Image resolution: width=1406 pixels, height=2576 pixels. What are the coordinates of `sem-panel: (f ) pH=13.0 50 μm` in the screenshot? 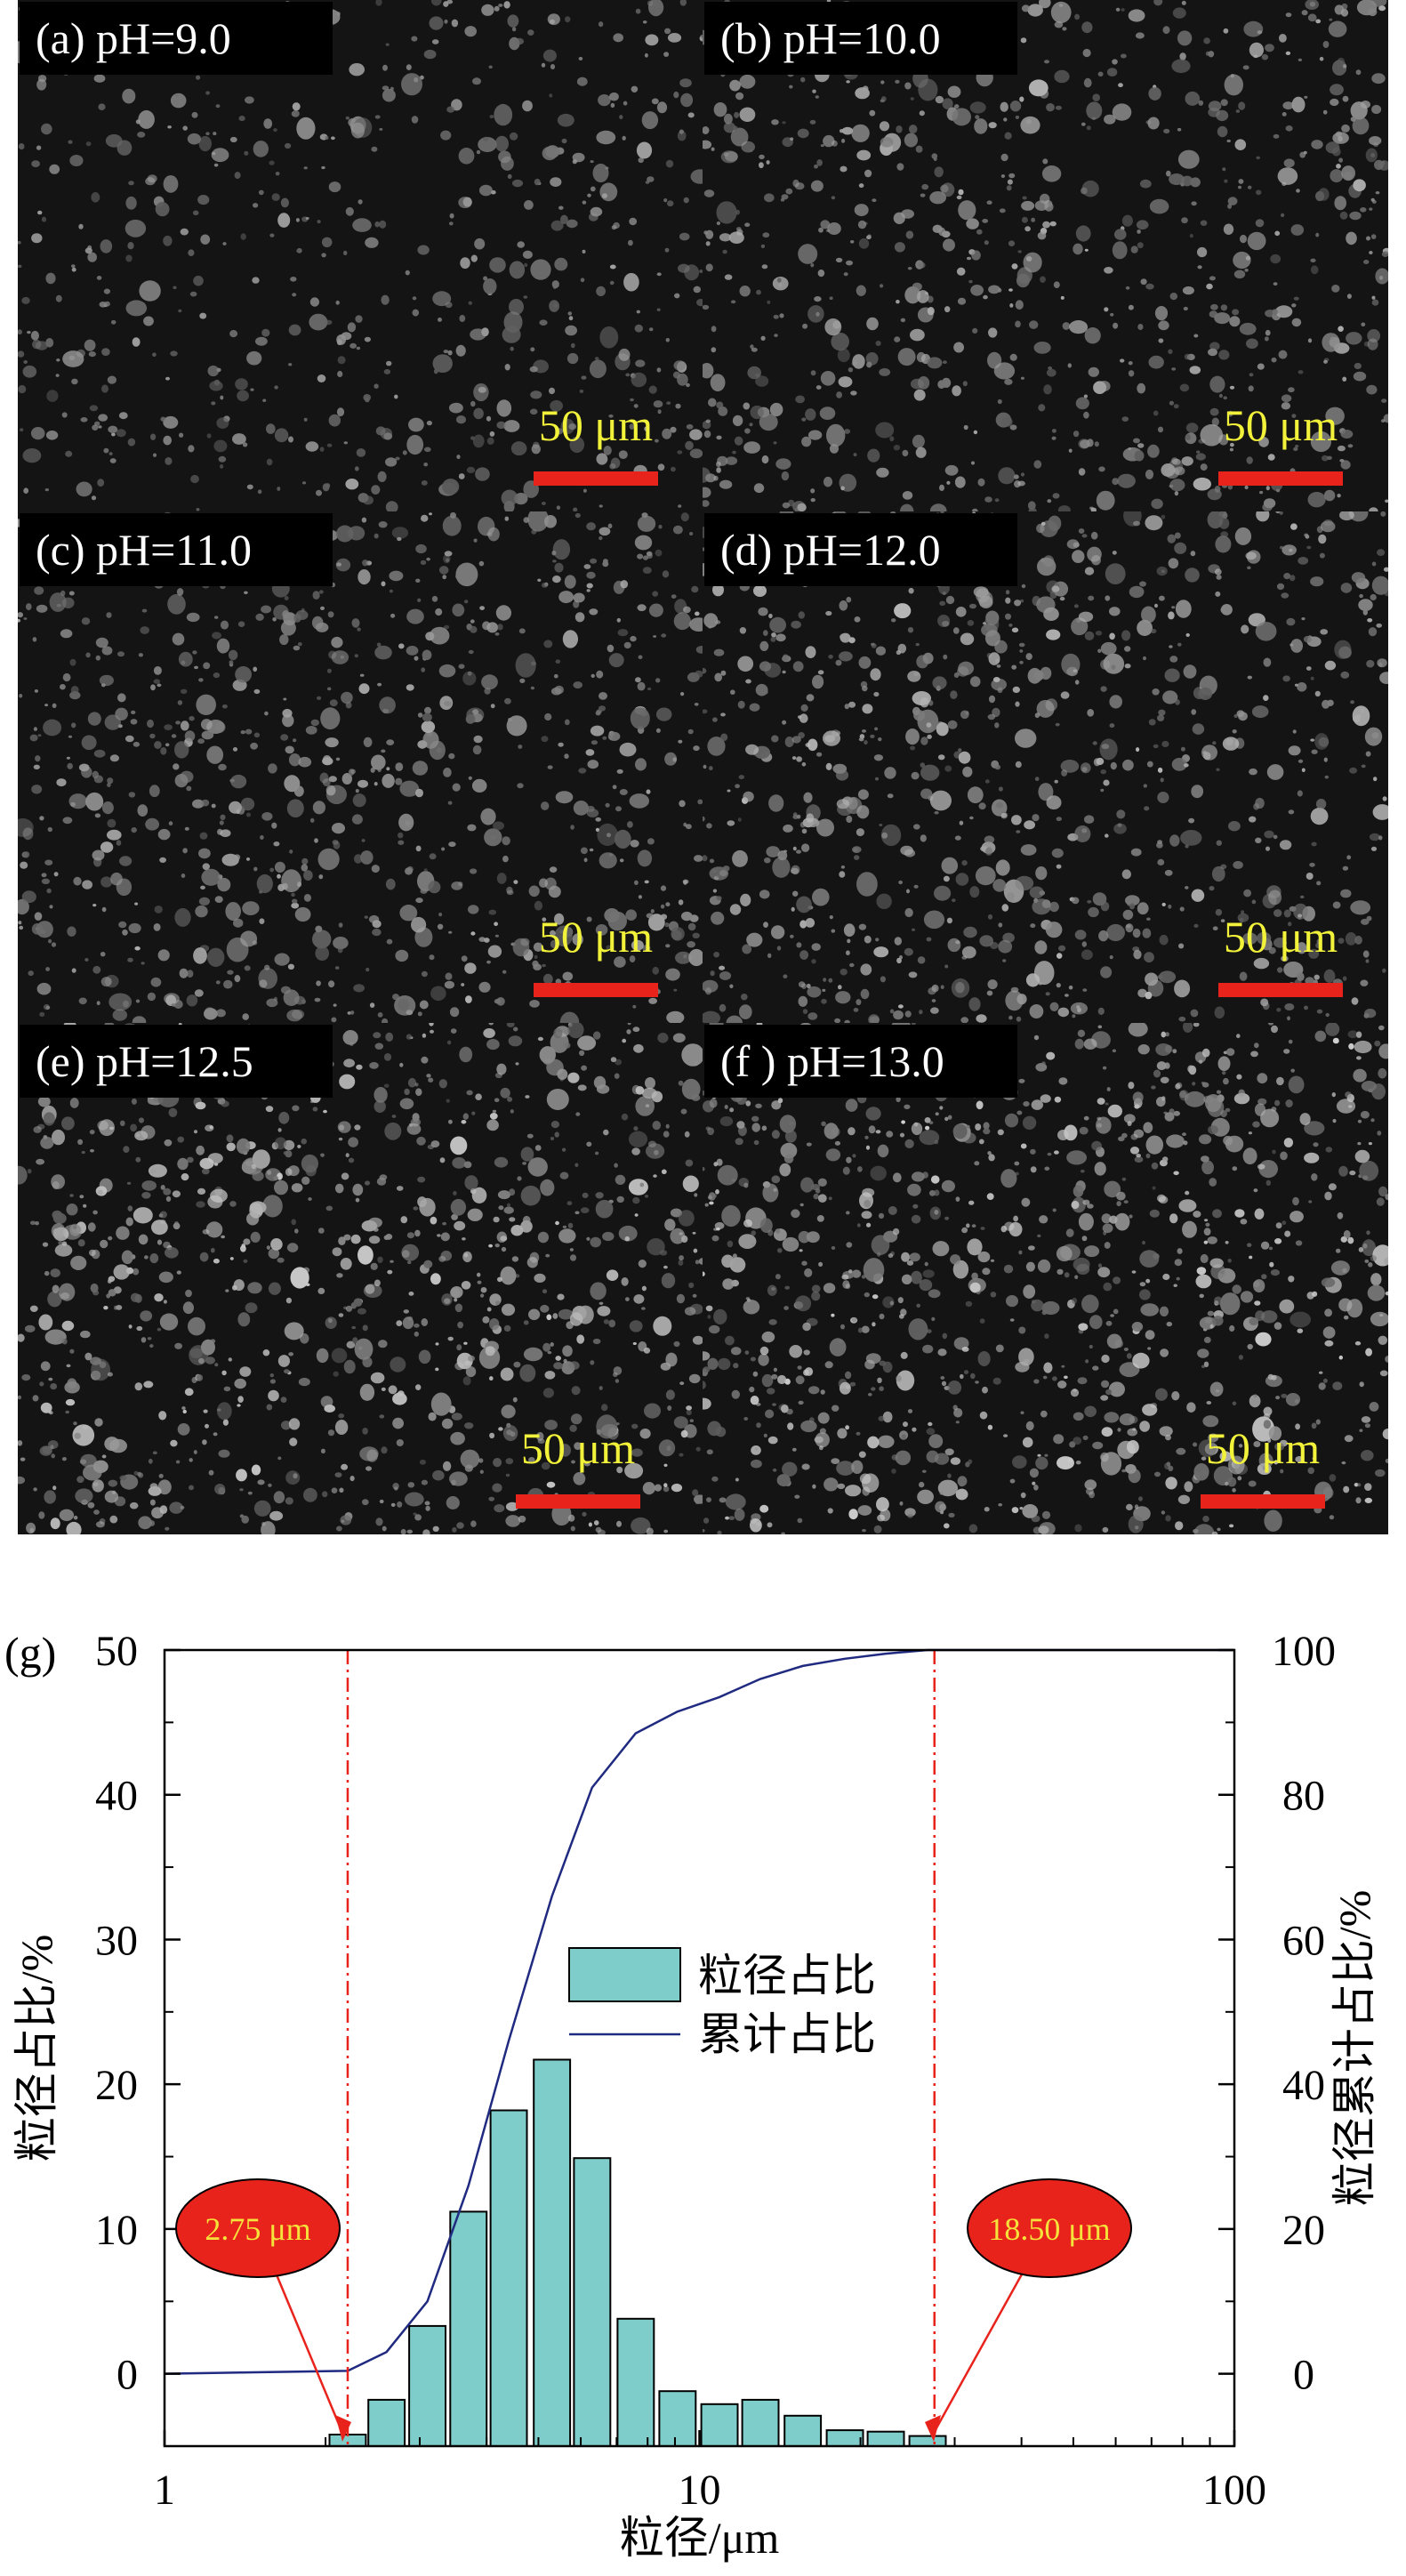 It's located at (1045, 1278).